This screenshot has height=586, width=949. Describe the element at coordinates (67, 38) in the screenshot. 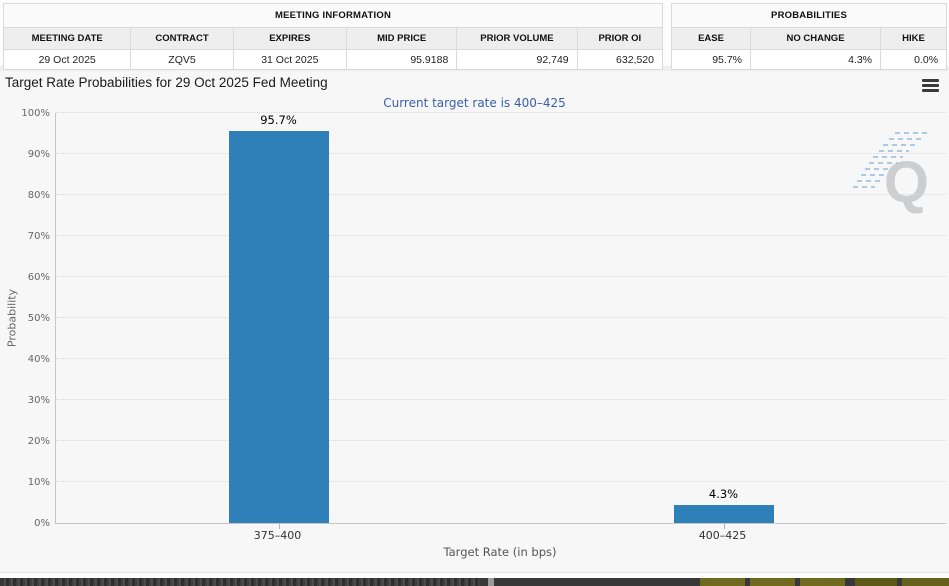

I see `col-meeting-date: MEETING DATE` at that location.